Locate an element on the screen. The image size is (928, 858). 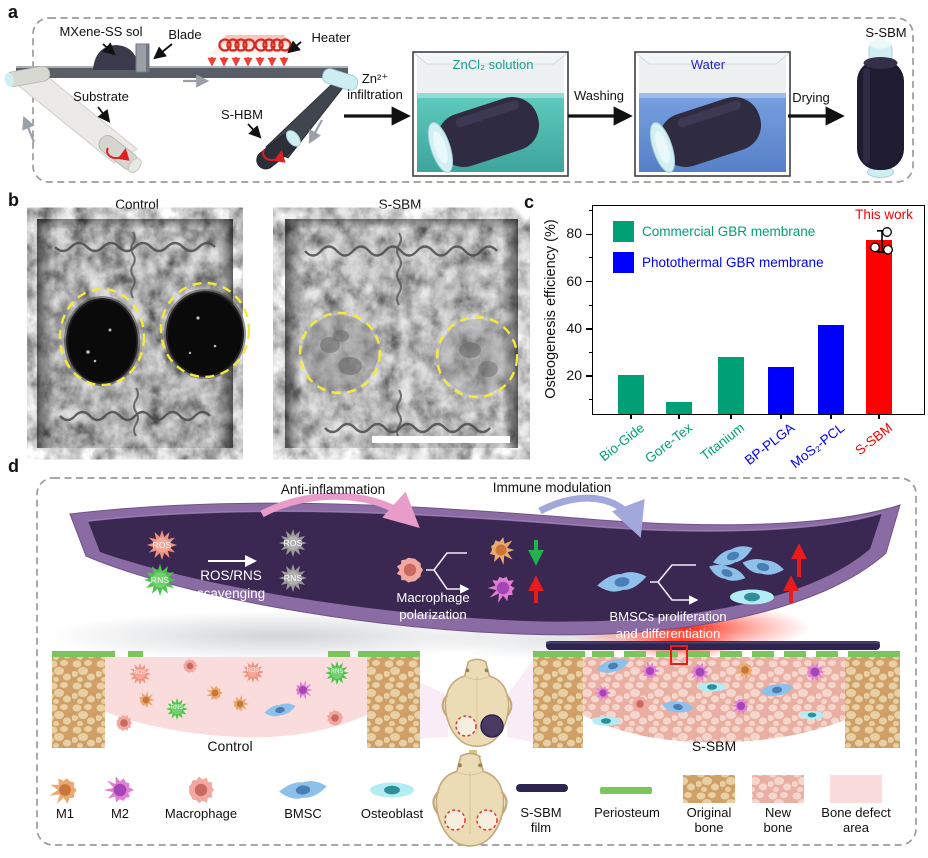
periosteum-ssbm is located at coordinates (716, 654).